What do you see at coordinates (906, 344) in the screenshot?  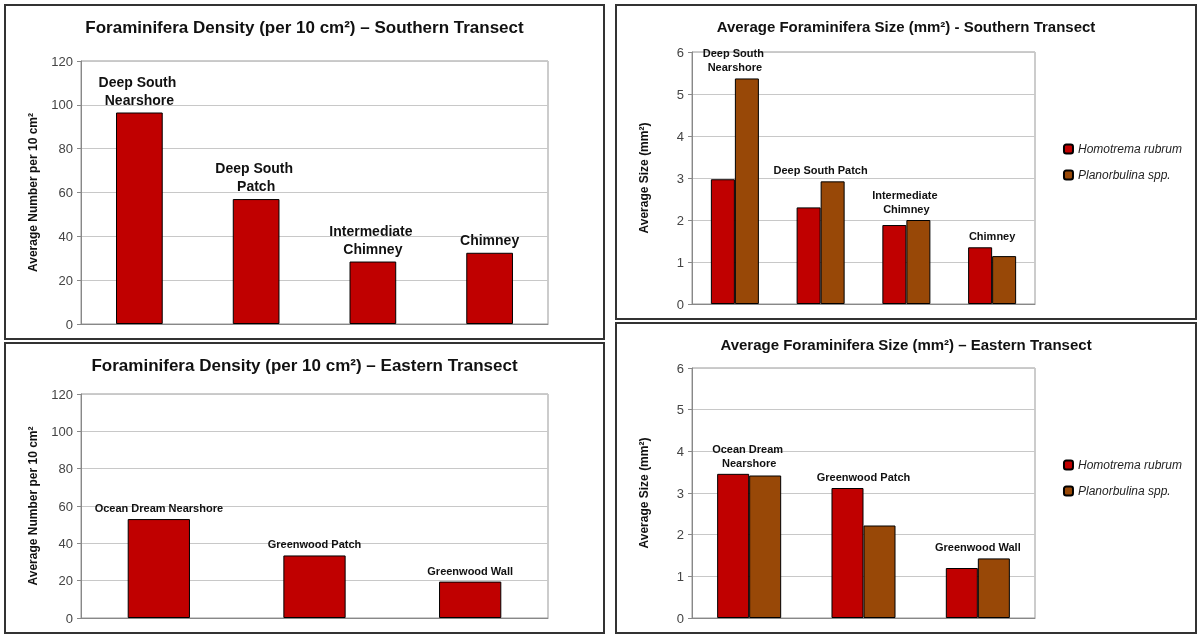 I see `chart-title: Average Foraminifera Size (mm²) – Eastern Transect` at bounding box center [906, 344].